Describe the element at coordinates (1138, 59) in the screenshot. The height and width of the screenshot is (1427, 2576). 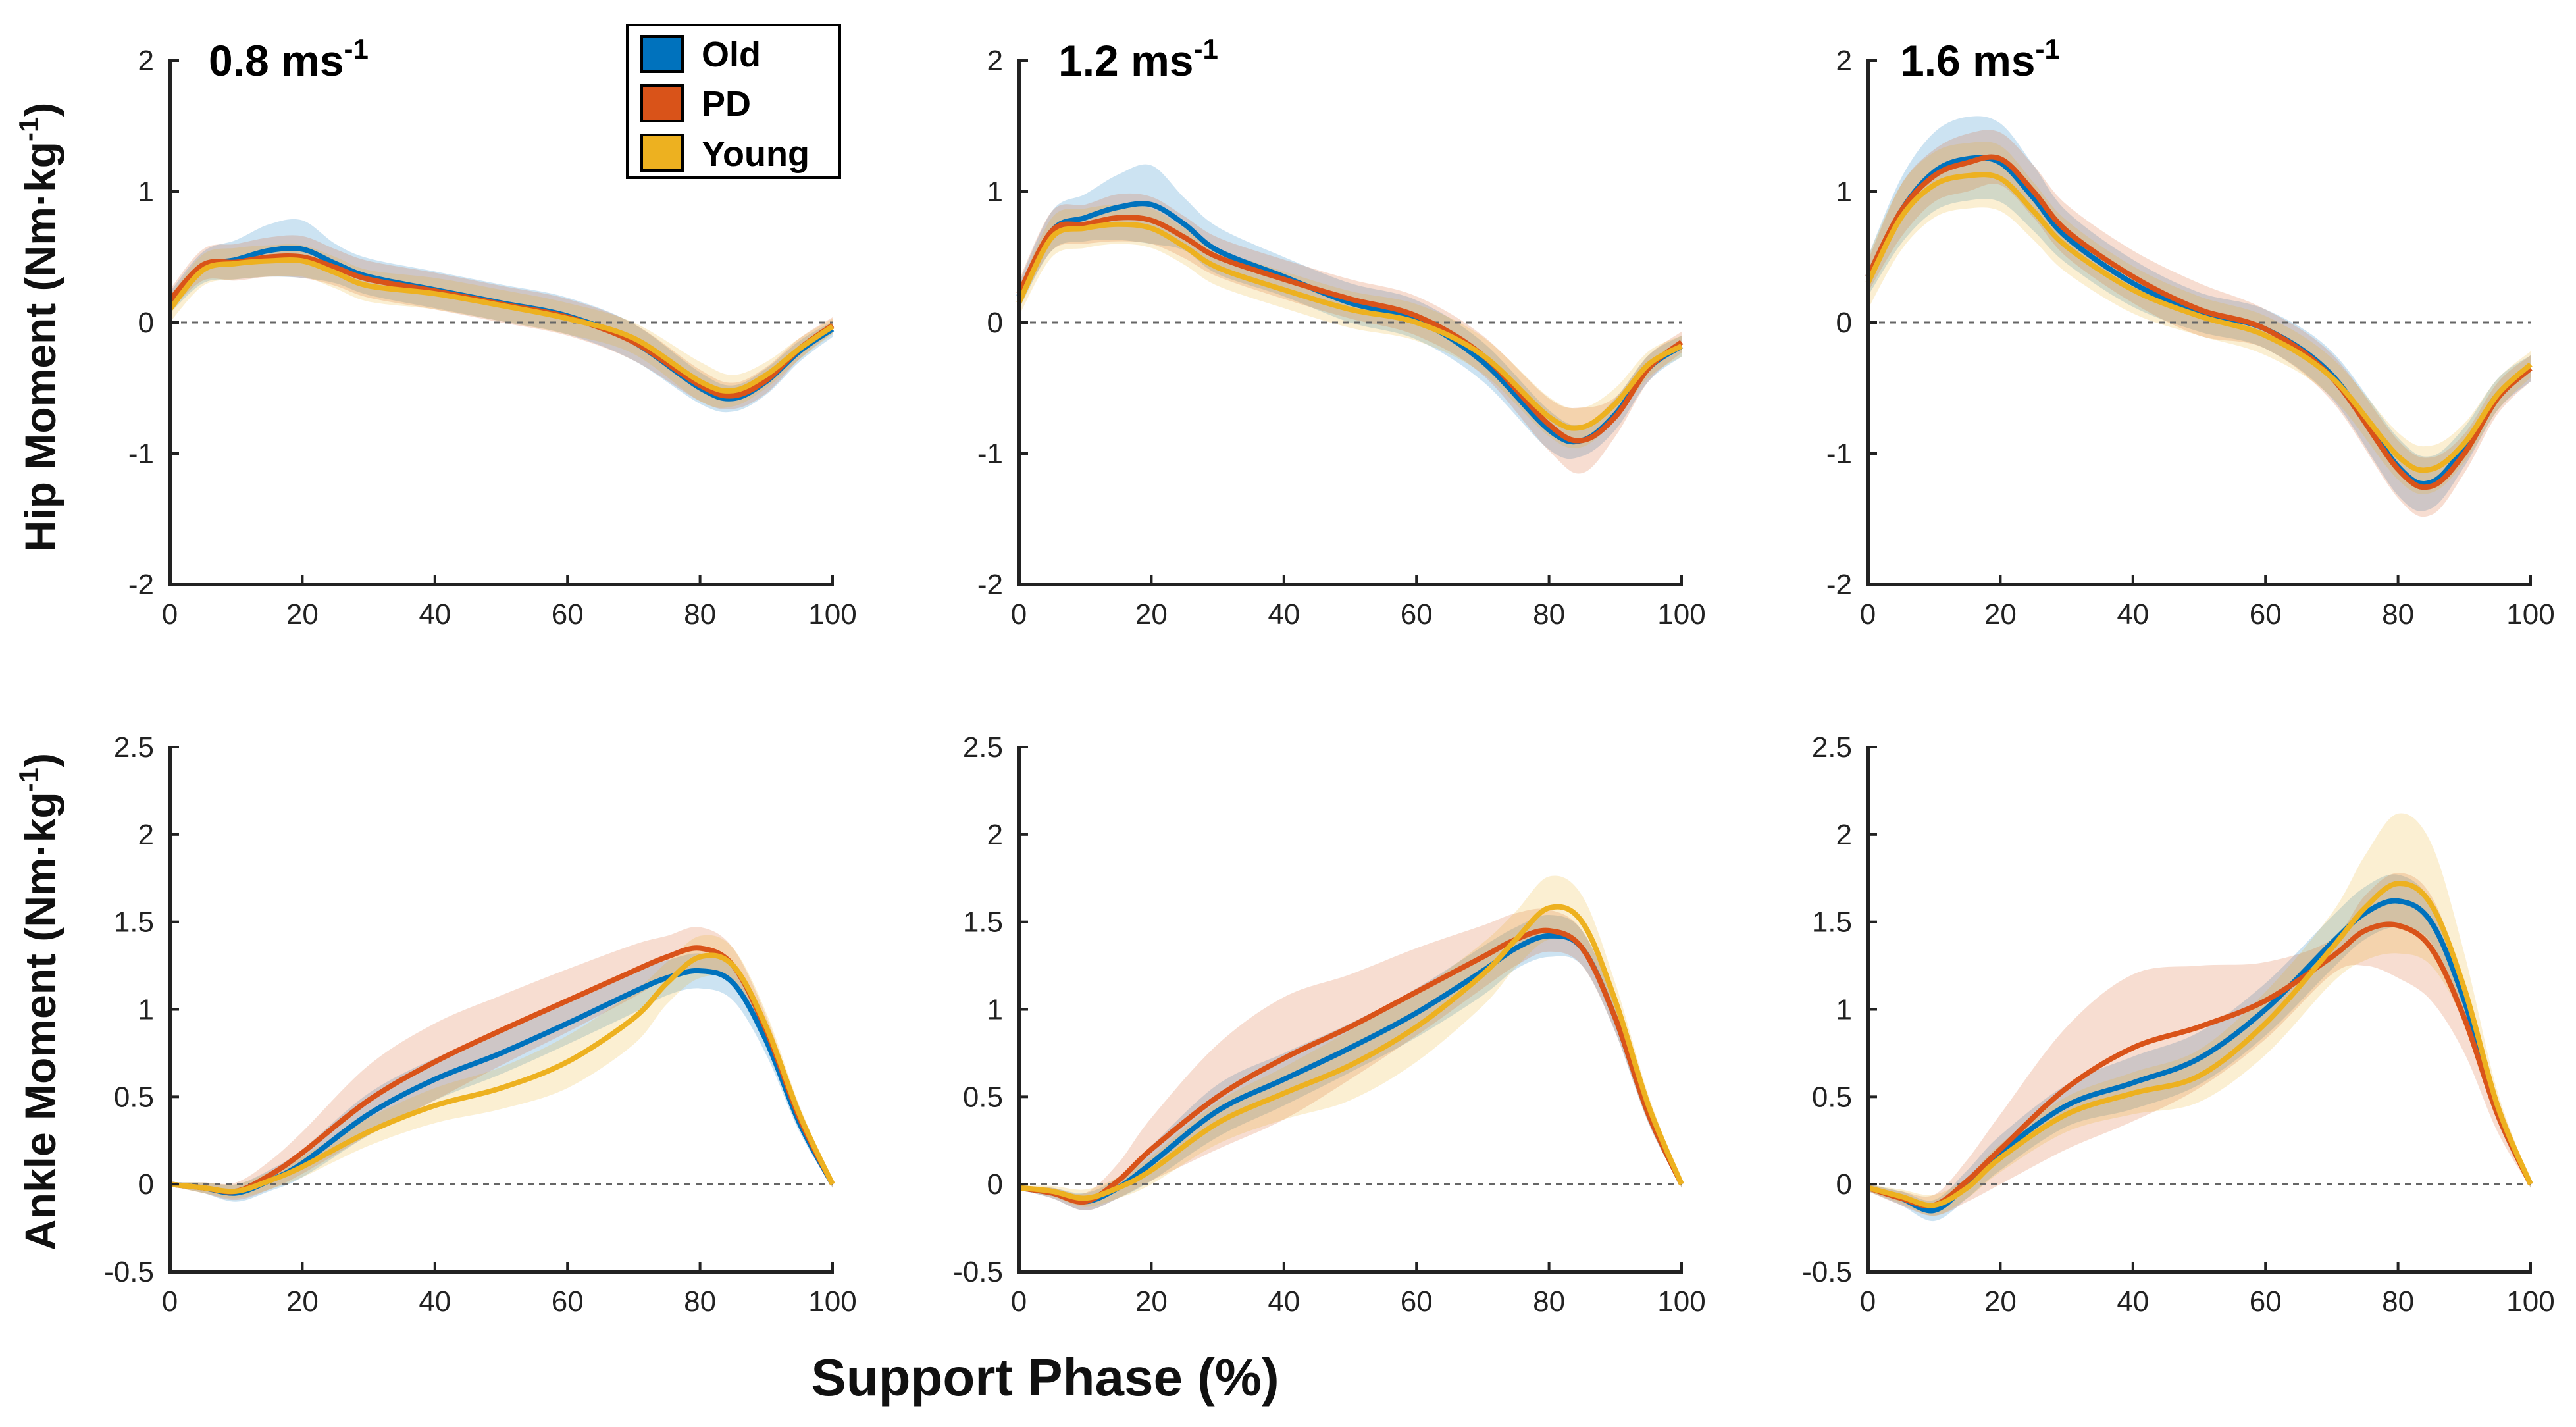
I see `speed-label-2: 1.2 ms-1` at that location.